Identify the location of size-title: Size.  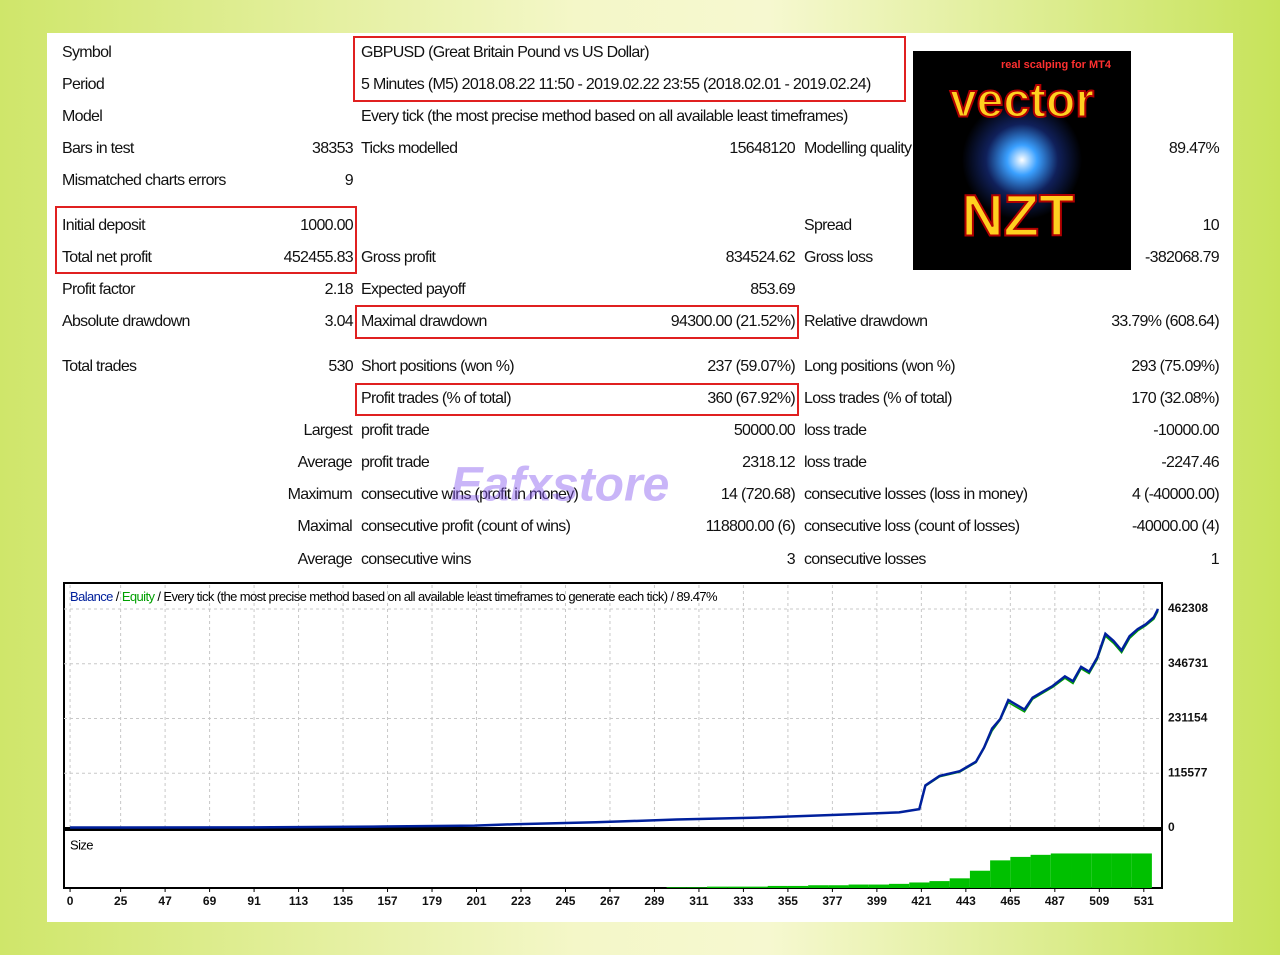
(81, 844).